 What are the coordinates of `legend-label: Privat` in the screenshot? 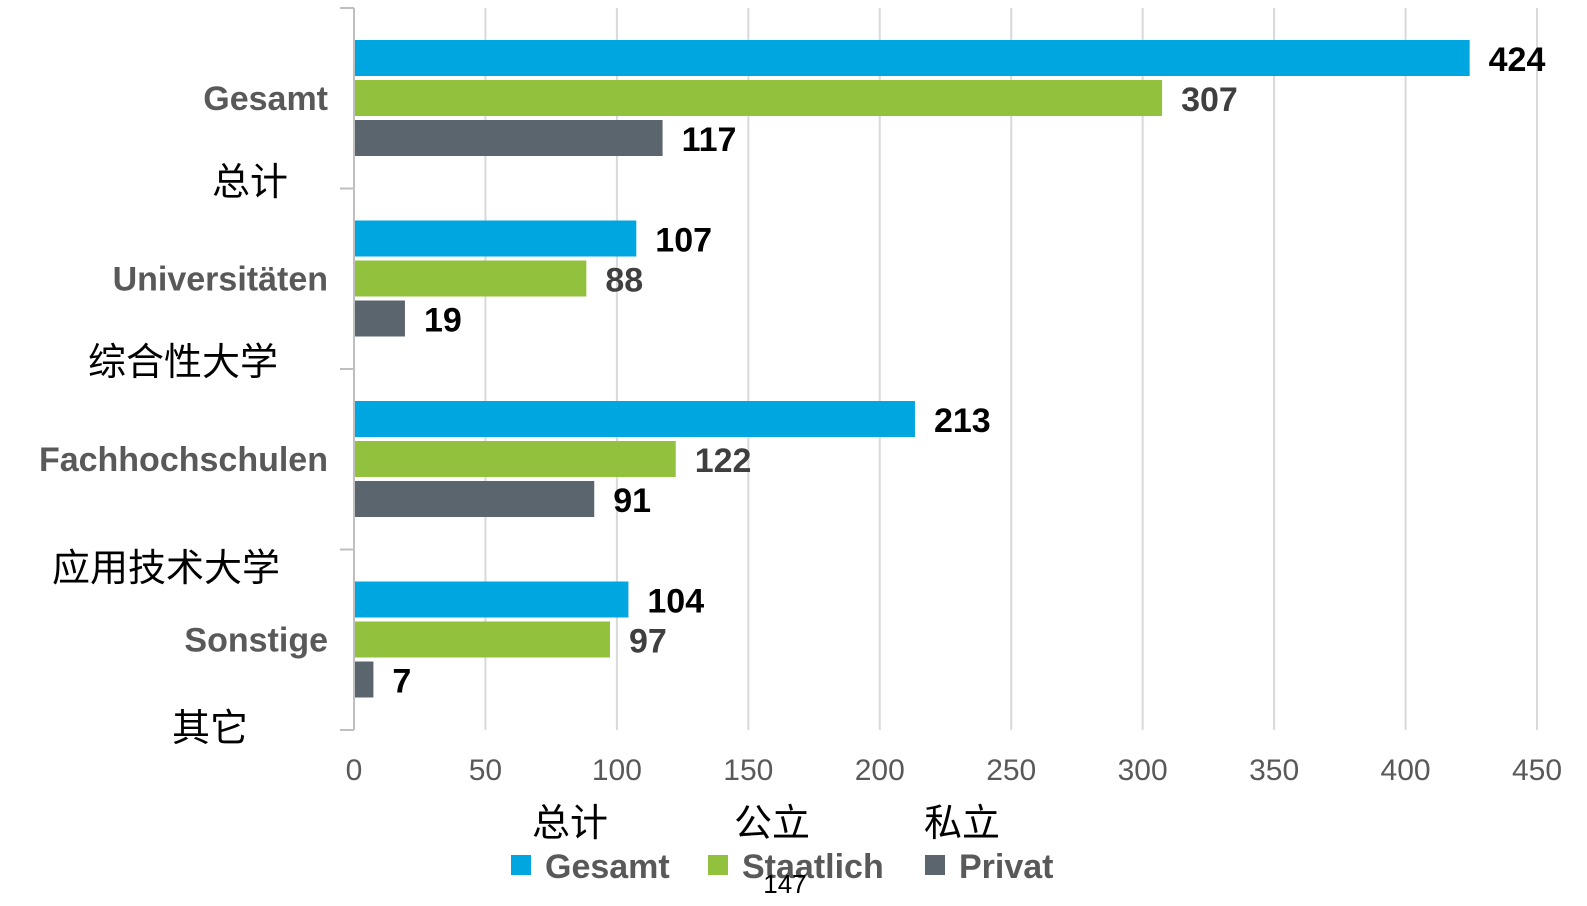 It's located at (1006, 867).